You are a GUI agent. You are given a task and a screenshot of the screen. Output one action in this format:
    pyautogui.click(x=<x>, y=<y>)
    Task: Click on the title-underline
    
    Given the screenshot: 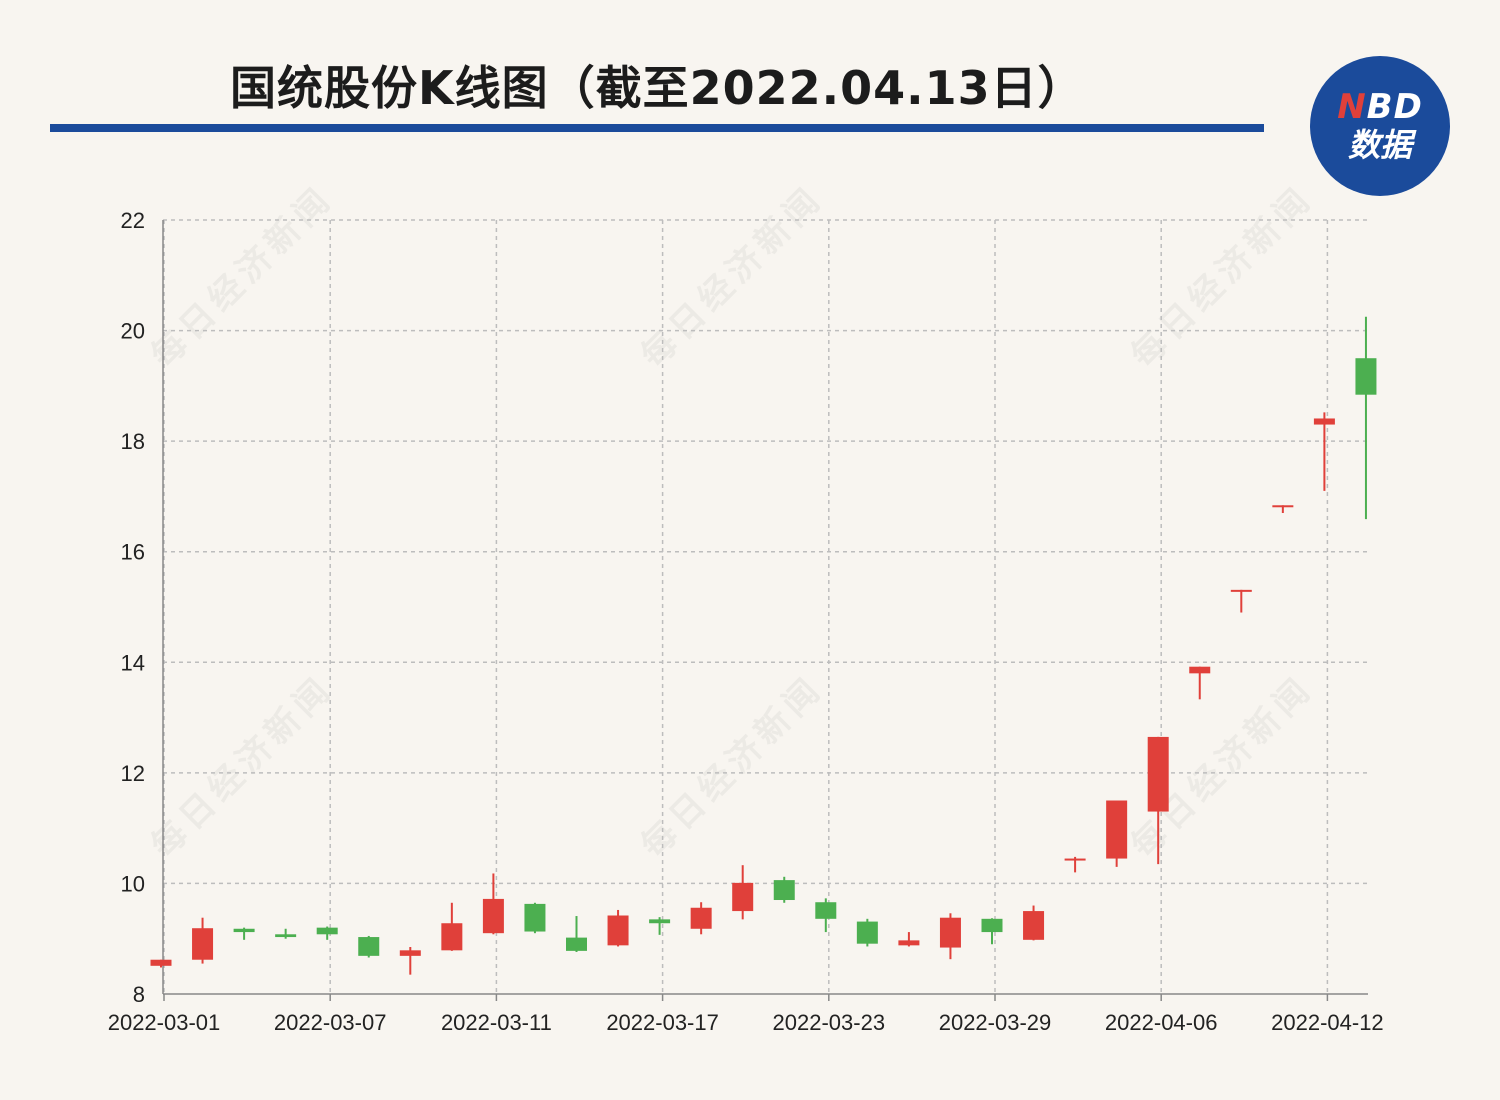 What is the action you would take?
    pyautogui.click(x=657, y=128)
    